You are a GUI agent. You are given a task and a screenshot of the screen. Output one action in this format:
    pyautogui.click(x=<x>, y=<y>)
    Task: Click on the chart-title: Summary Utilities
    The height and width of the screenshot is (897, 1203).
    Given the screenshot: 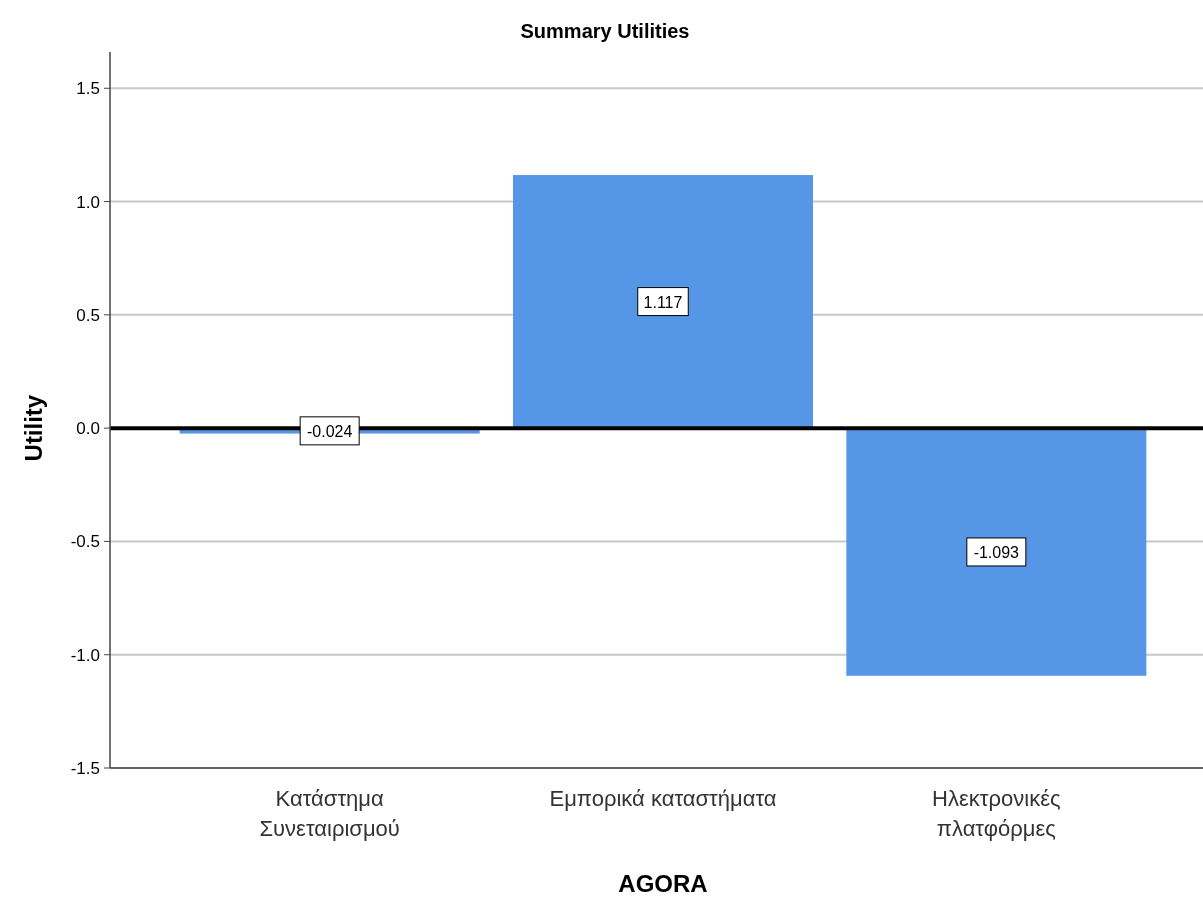 What is the action you would take?
    pyautogui.click(x=605, y=31)
    